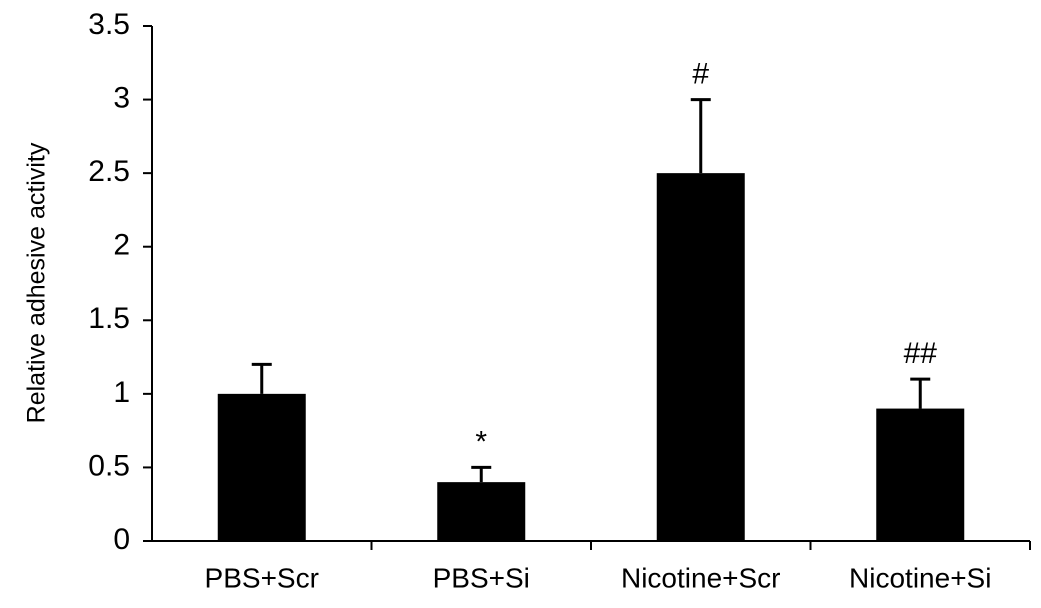 The image size is (1041, 608). What do you see at coordinates (121, 392) in the screenshot?
I see `y-tick-label: 1` at bounding box center [121, 392].